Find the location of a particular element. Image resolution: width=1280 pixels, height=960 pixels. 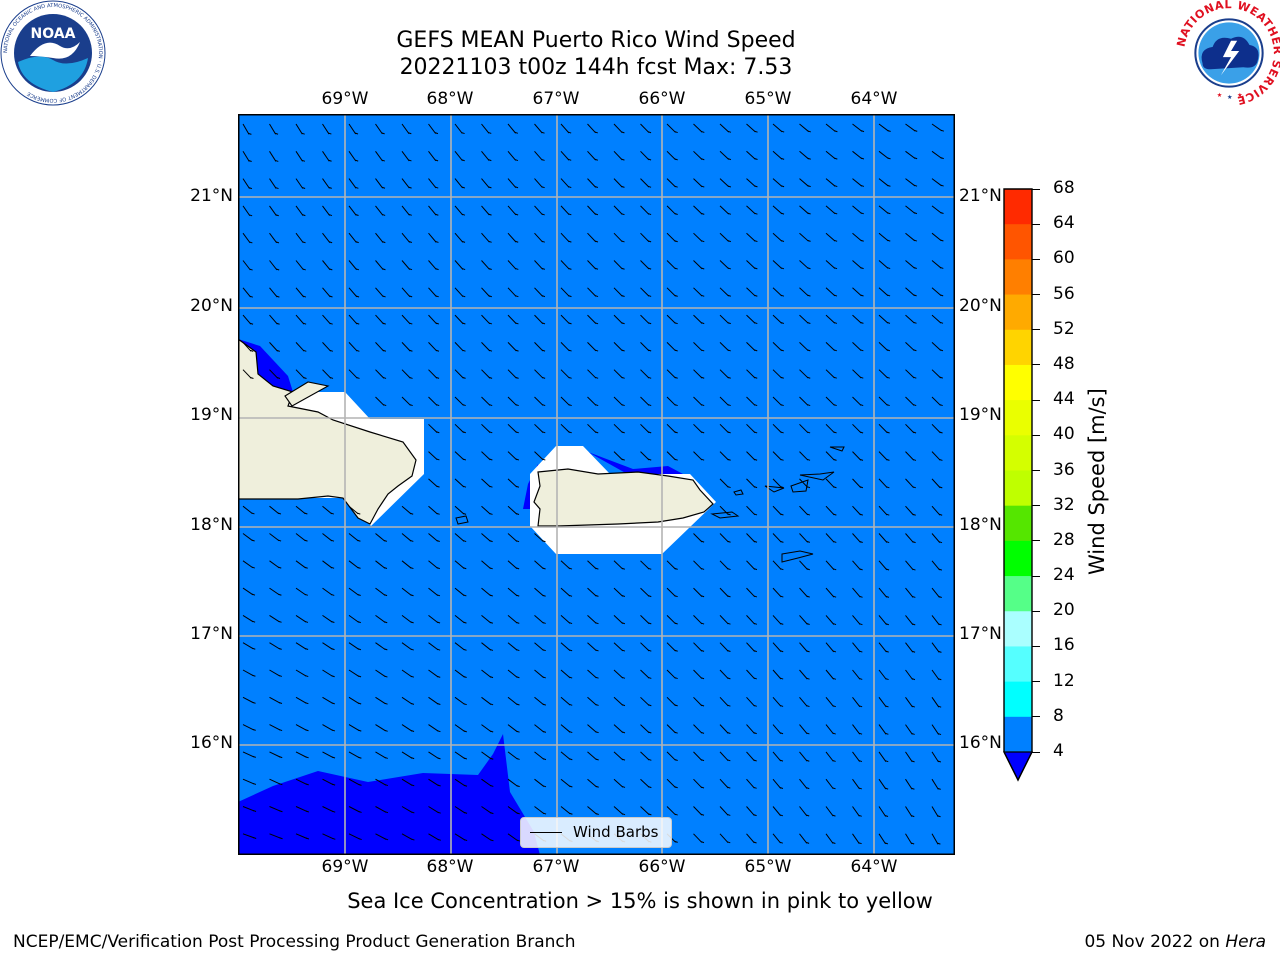

lon-label-top: 66°W is located at coordinates (662, 99).